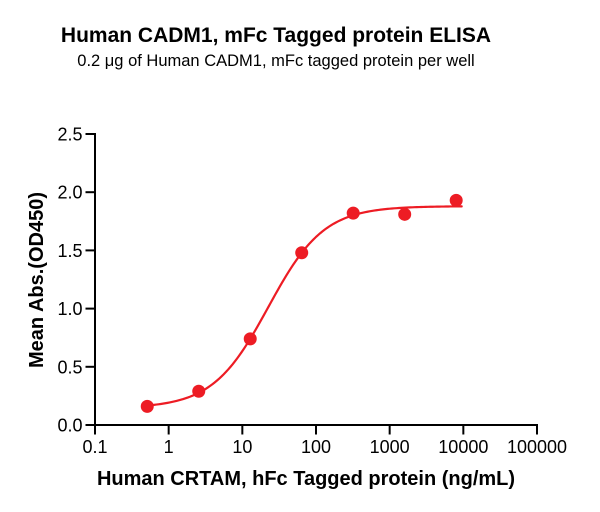 This screenshot has width=600, height=512. I want to click on x-axis-title: Human CRTAM, hFc Tagged protein (ng/mL), so click(306, 479).